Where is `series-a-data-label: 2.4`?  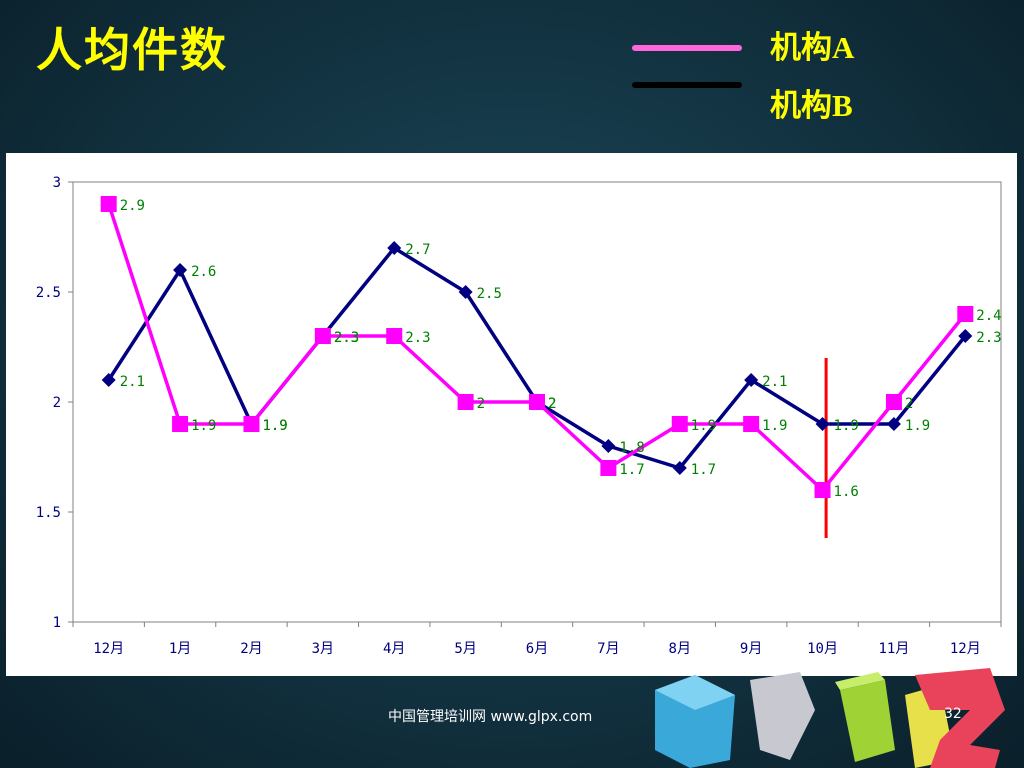 series-a-data-label: 2.4 is located at coordinates (988, 316).